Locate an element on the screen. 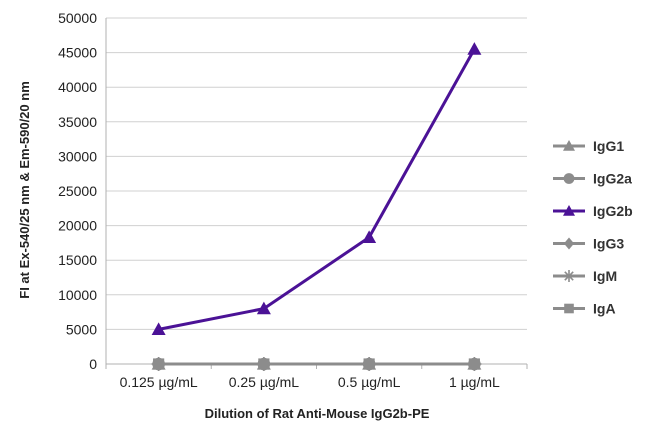 Image resolution: width=650 pixels, height=442 pixels. legend-label-igg2b: IgG2b is located at coordinates (613, 211).